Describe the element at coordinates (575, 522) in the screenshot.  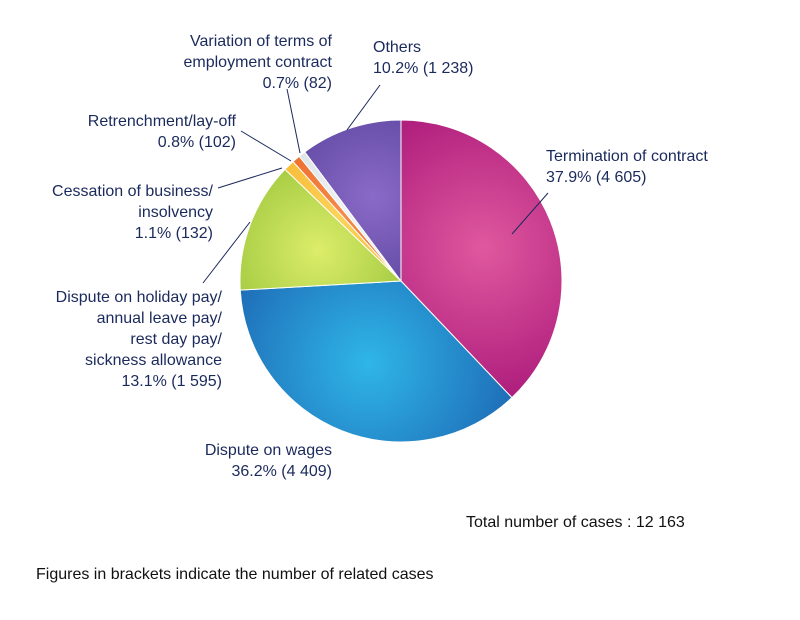
I see `total-cases: Total number of cases : 12 163` at that location.